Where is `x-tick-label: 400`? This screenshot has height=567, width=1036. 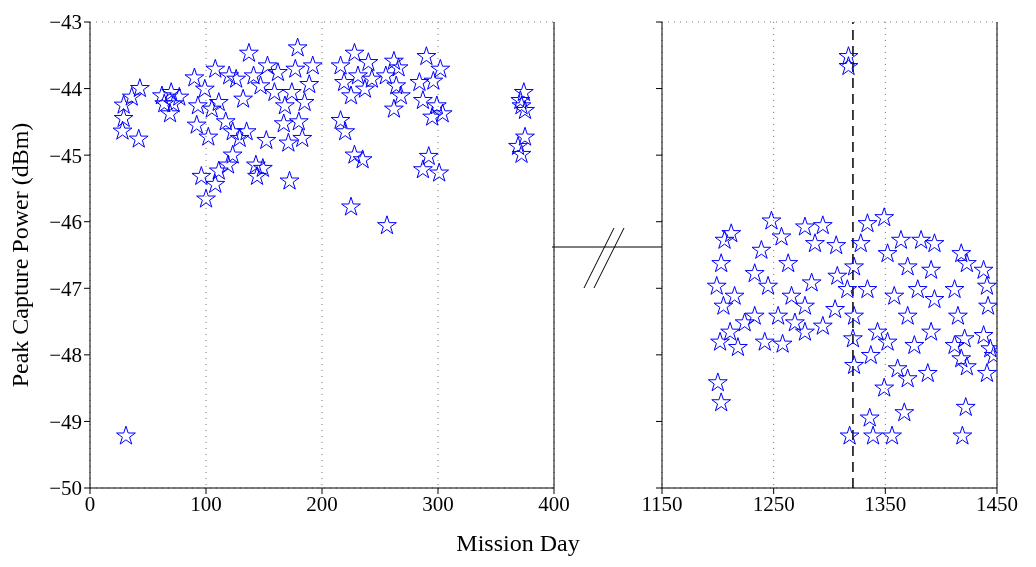
x-tick-label: 400 is located at coordinates (554, 503).